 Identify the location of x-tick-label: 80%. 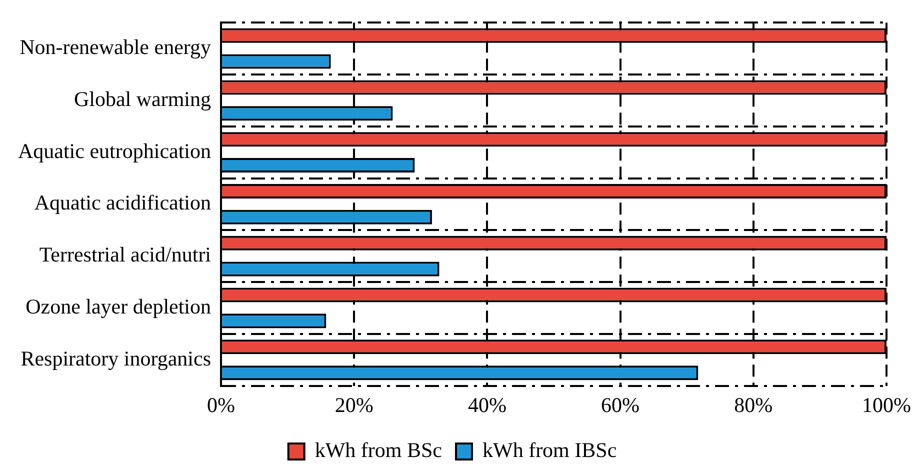
(753, 404).